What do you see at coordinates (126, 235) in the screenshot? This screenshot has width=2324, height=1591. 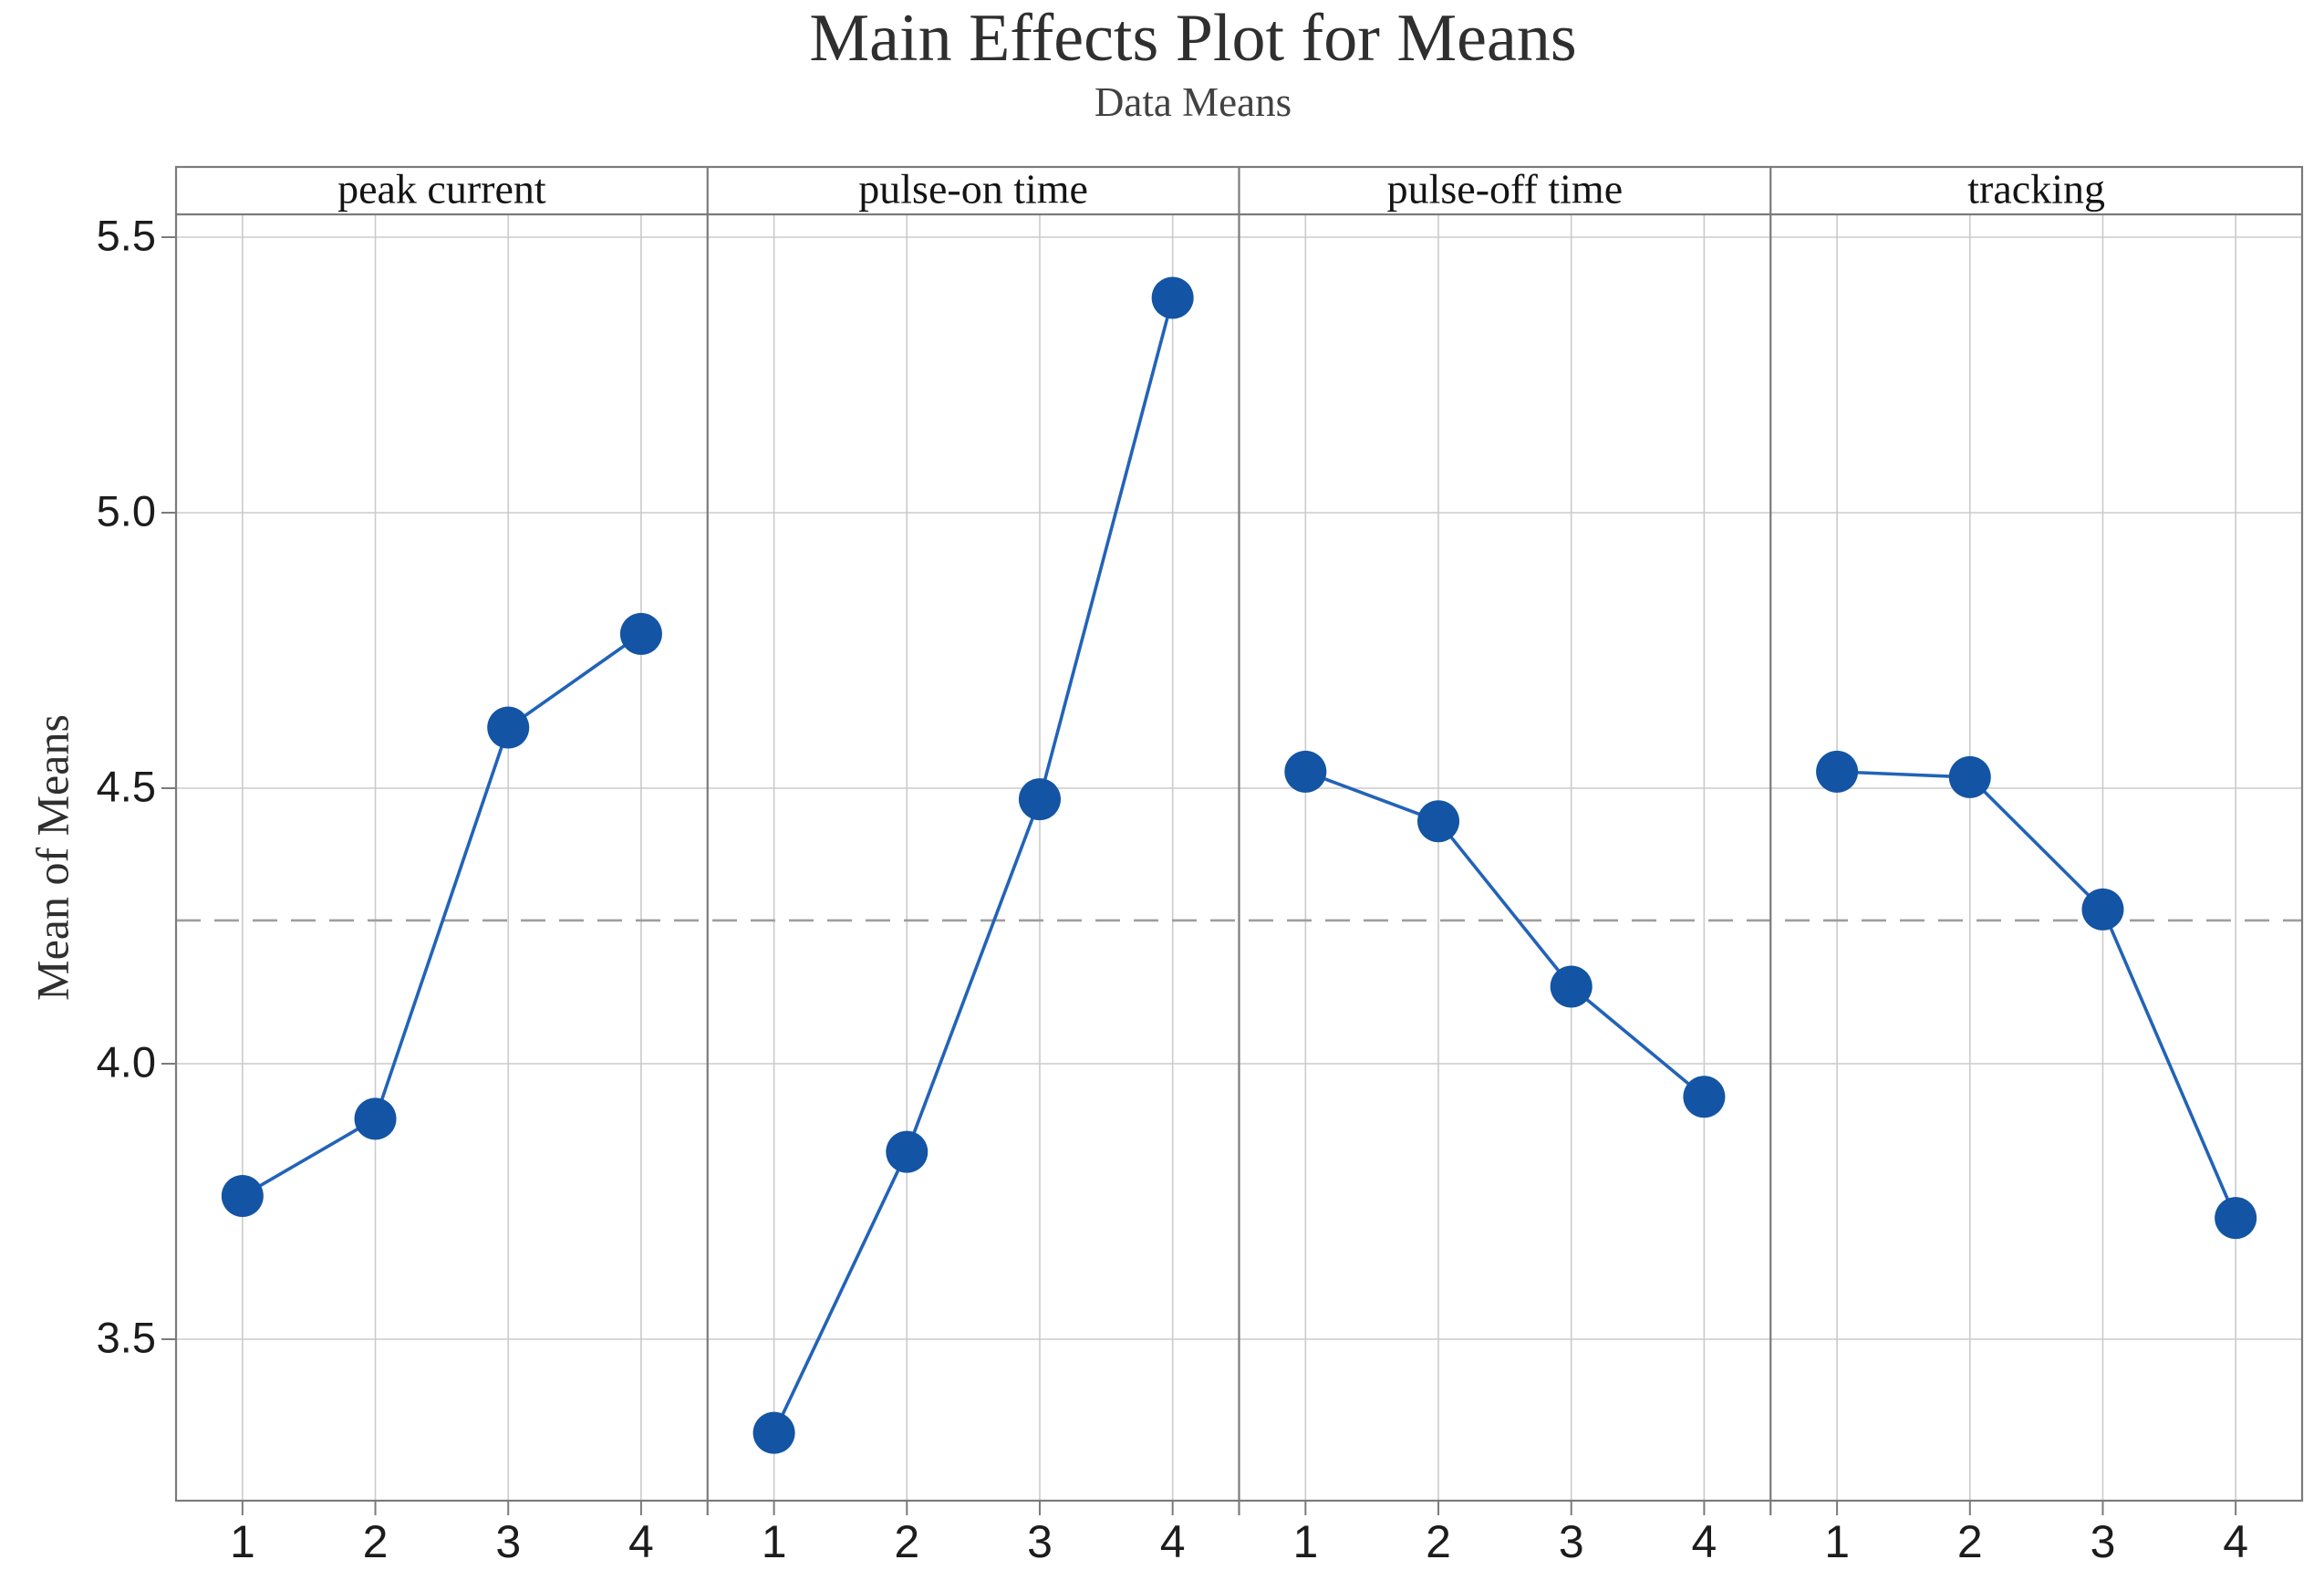 I see `y-tick-label: 5.5` at bounding box center [126, 235].